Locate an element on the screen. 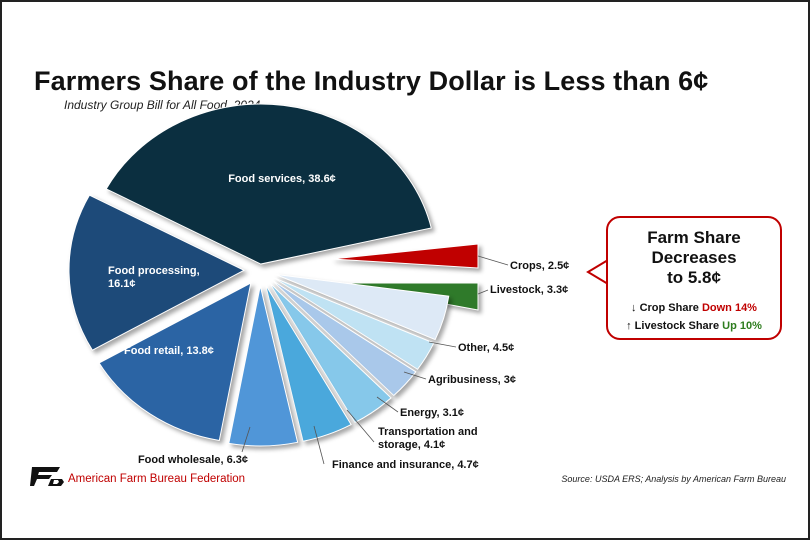 The height and width of the screenshot is (540, 810). livestock-share-change: Up 10% is located at coordinates (742, 326).